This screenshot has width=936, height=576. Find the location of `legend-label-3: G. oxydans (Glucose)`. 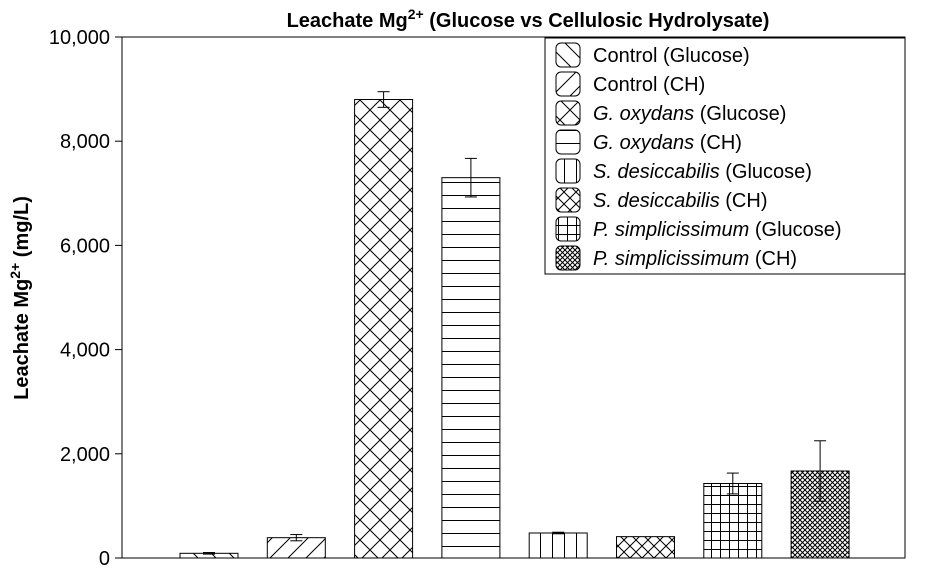

legend-label-3: G. oxydans (Glucose) is located at coordinates (689, 114).